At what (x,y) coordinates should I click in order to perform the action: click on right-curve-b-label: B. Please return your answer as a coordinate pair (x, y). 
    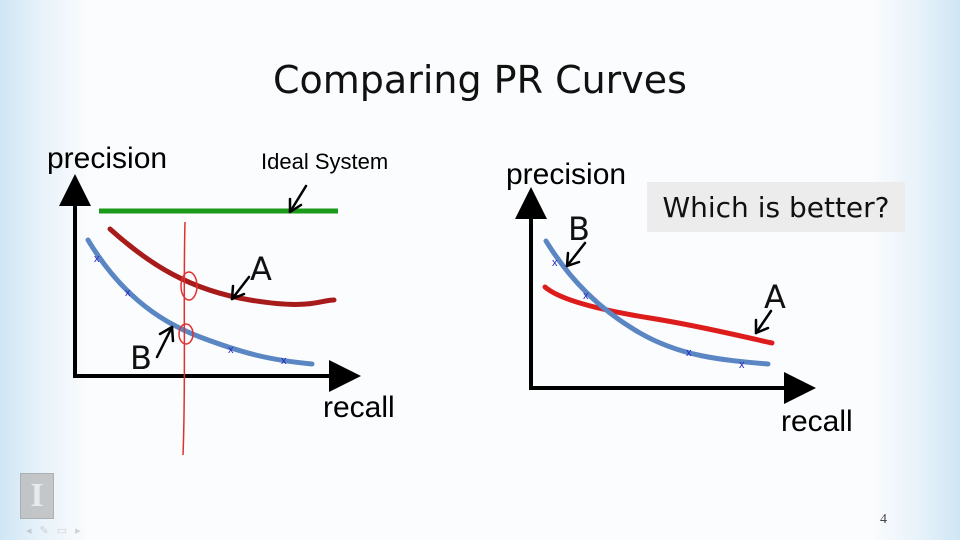
    Looking at the image, I should click on (579, 229).